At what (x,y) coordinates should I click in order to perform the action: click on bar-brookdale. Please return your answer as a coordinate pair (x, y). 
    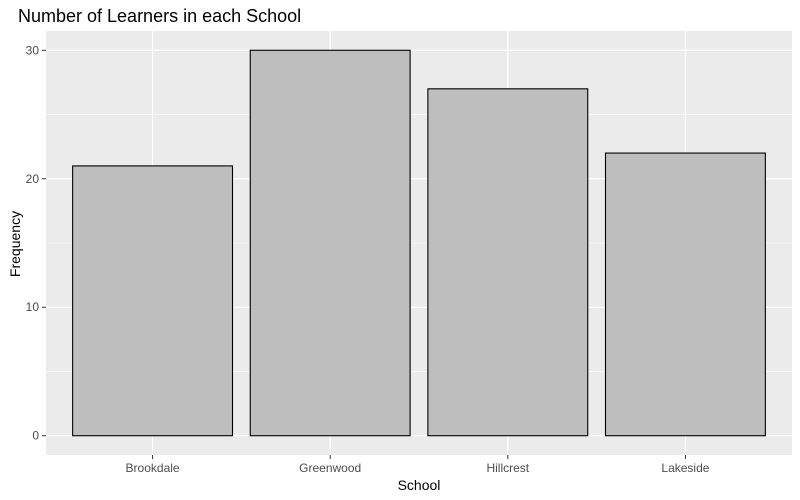
    Looking at the image, I should click on (153, 301).